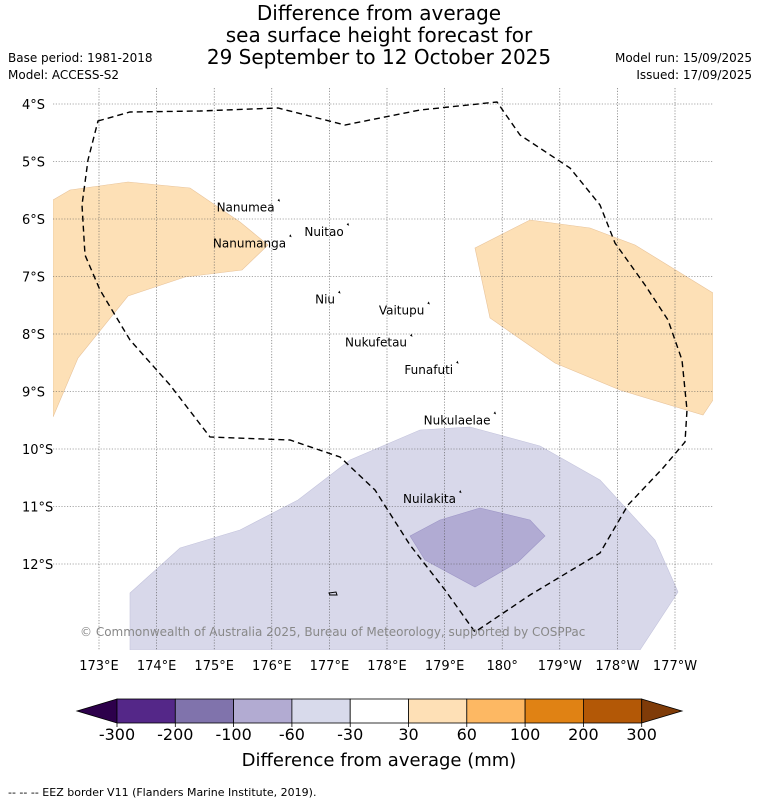 The width and height of the screenshot is (758, 804). Describe the element at coordinates (502, 666) in the screenshot. I see `lon-label: 180°` at that location.